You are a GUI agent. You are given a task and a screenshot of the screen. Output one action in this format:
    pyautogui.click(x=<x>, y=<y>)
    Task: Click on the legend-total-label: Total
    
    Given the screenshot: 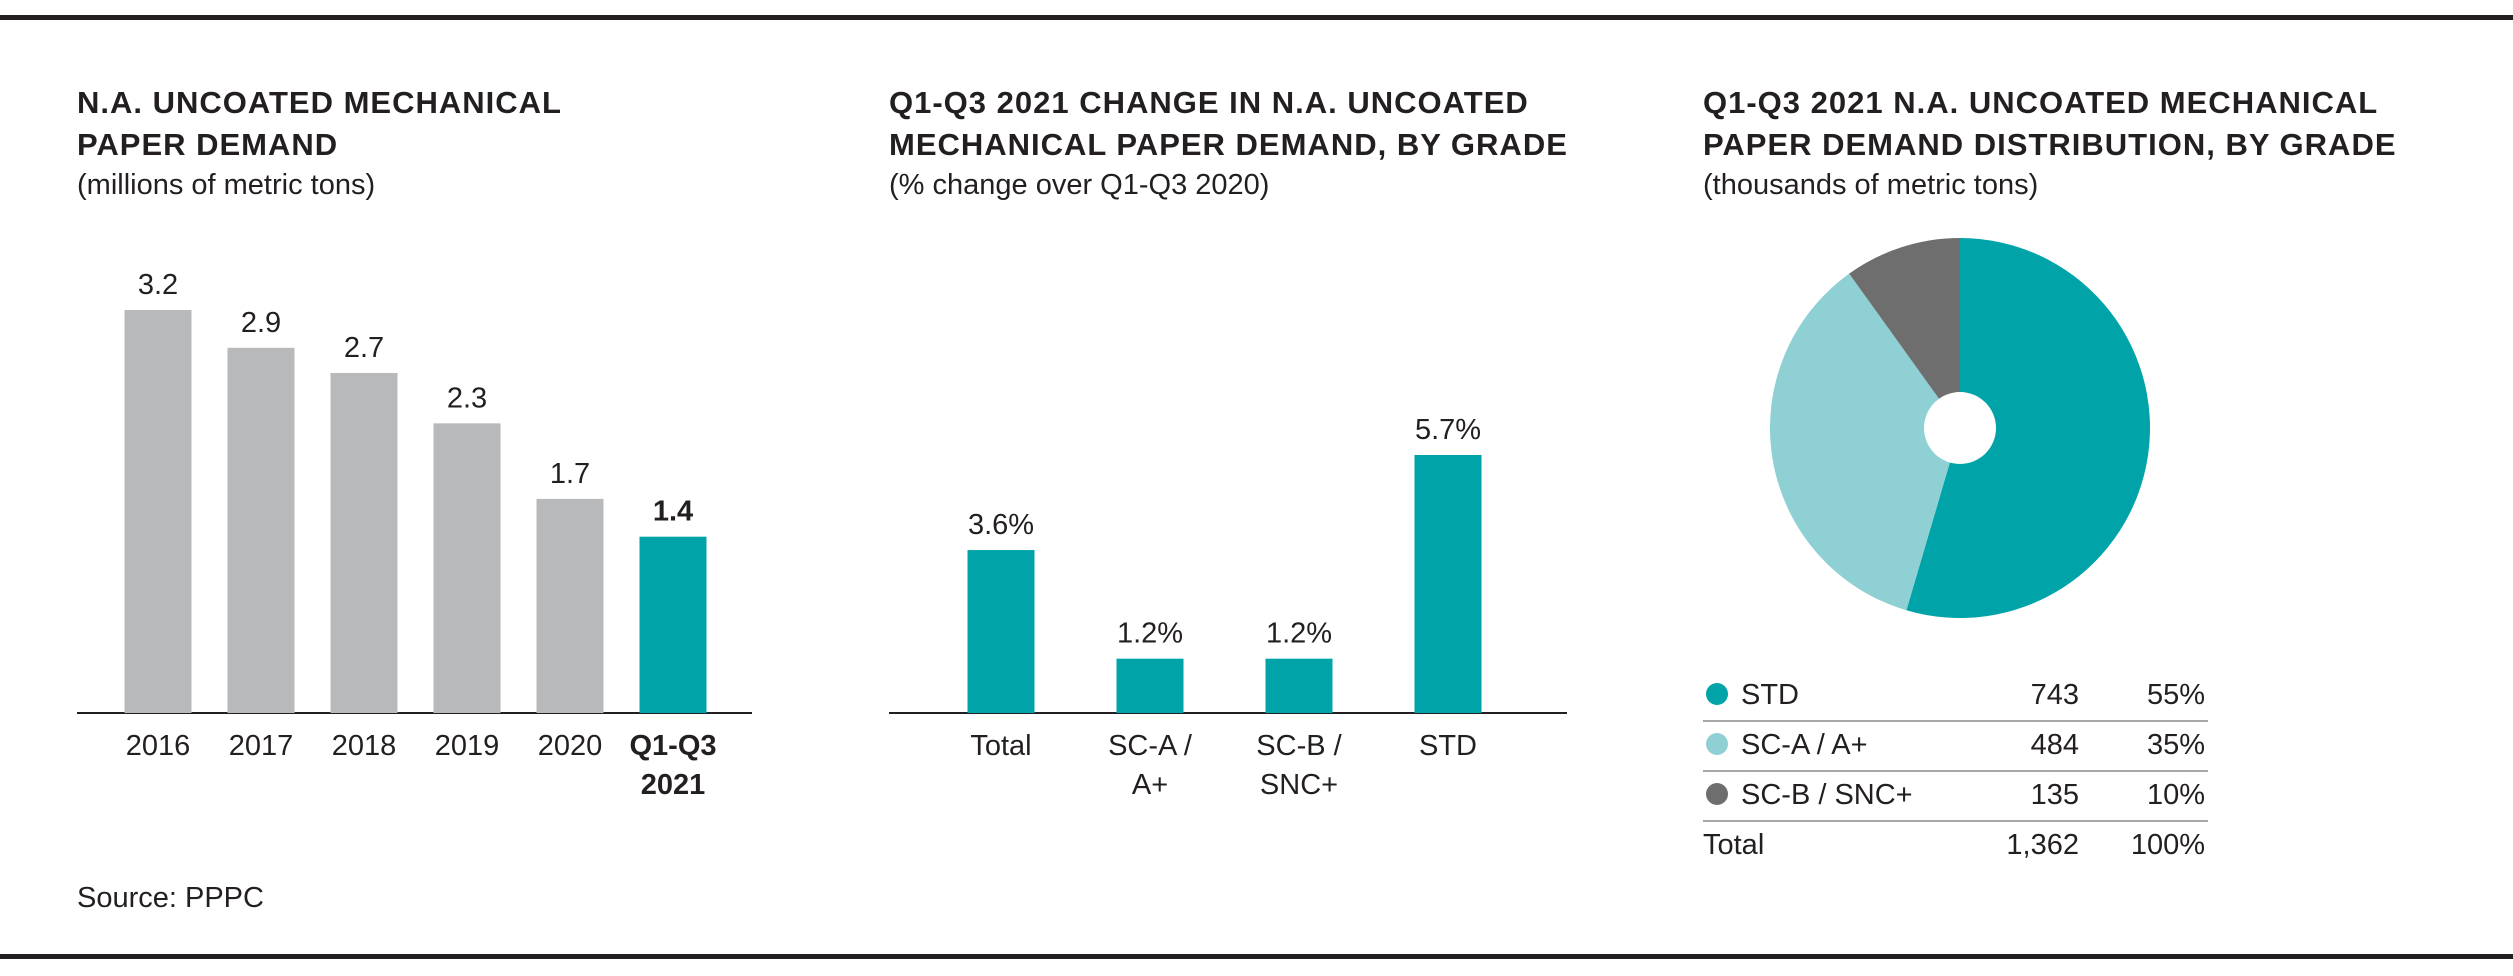 What is the action you would take?
    pyautogui.click(x=1733, y=845)
    